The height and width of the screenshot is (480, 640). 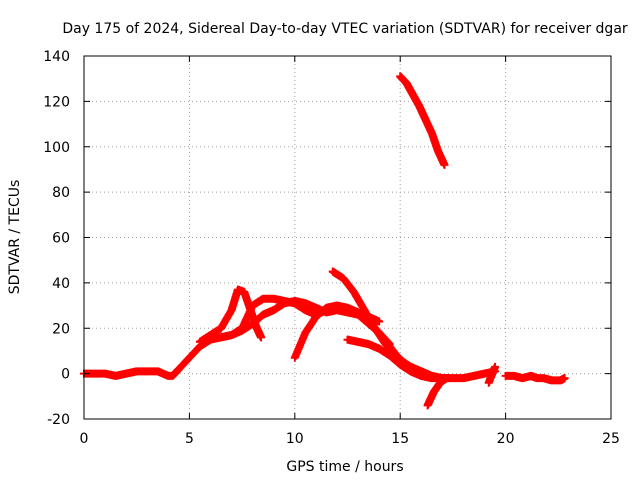 What do you see at coordinates (295, 439) in the screenshot?
I see `x-tick-label: 10` at bounding box center [295, 439].